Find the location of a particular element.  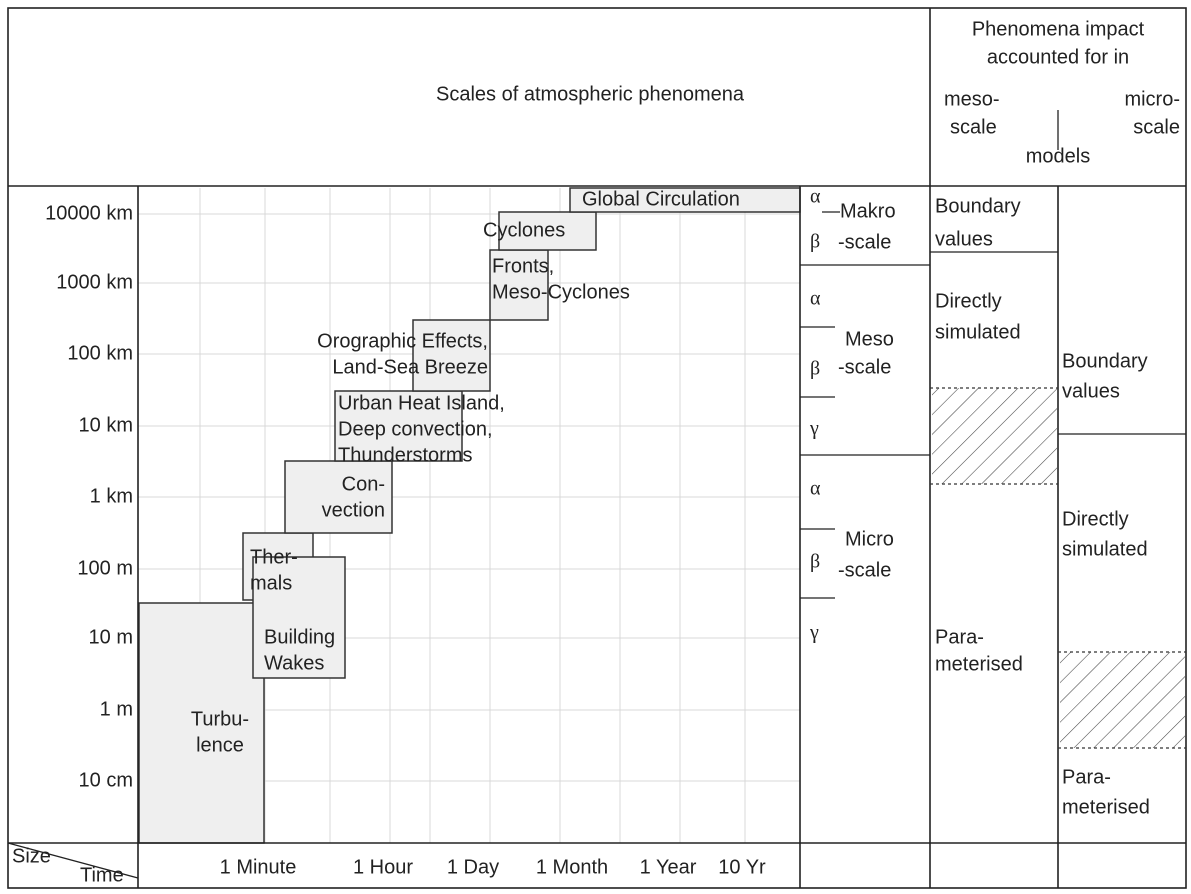

phenomenon-label: Global Circulation is located at coordinates (661, 199).